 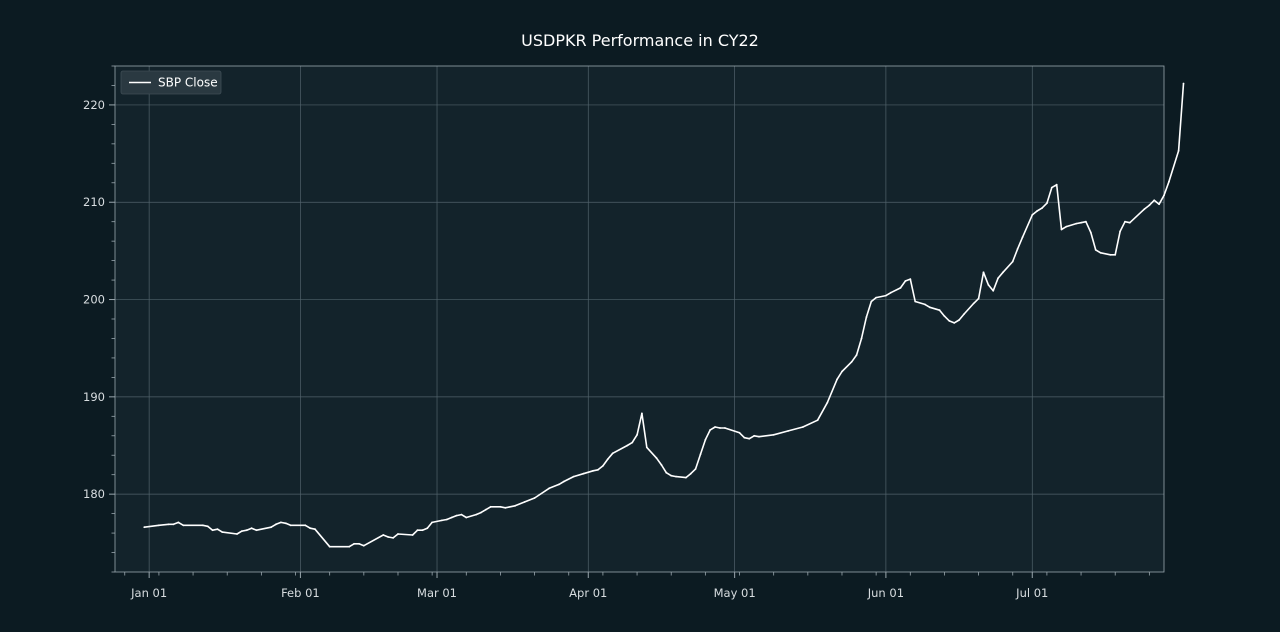 I want to click on legend-box, so click(x=171, y=82).